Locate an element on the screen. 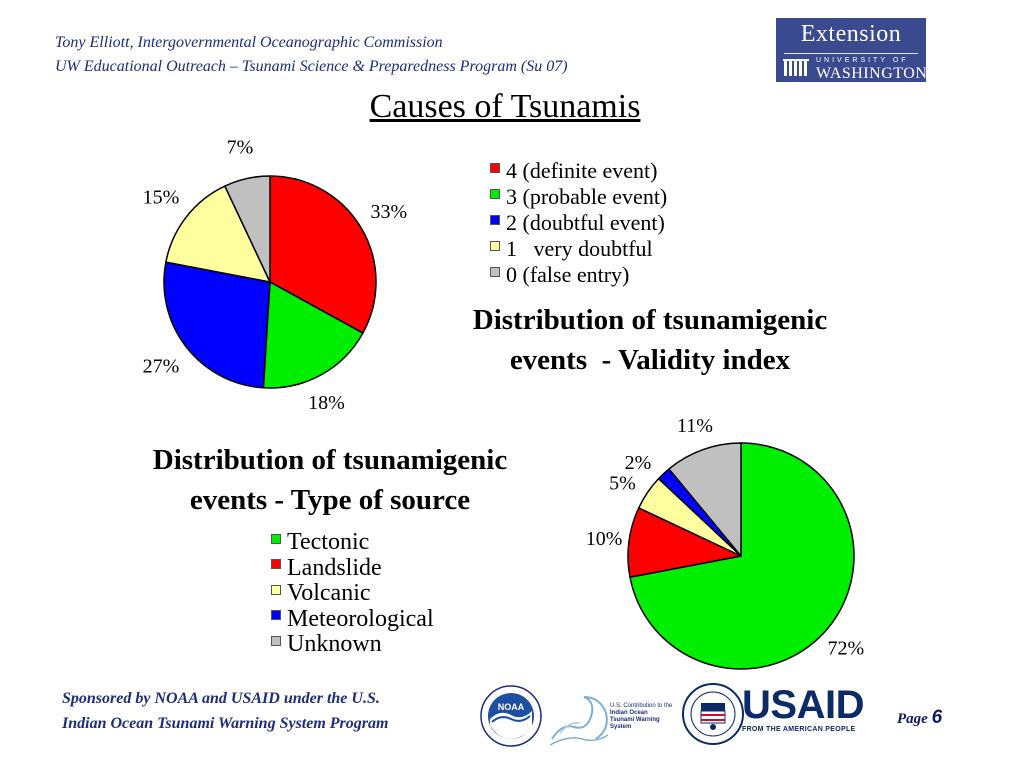 The width and height of the screenshot is (1024, 768). usaid-tagline: FROM THE AMERICAN PEOPLE is located at coordinates (799, 729).